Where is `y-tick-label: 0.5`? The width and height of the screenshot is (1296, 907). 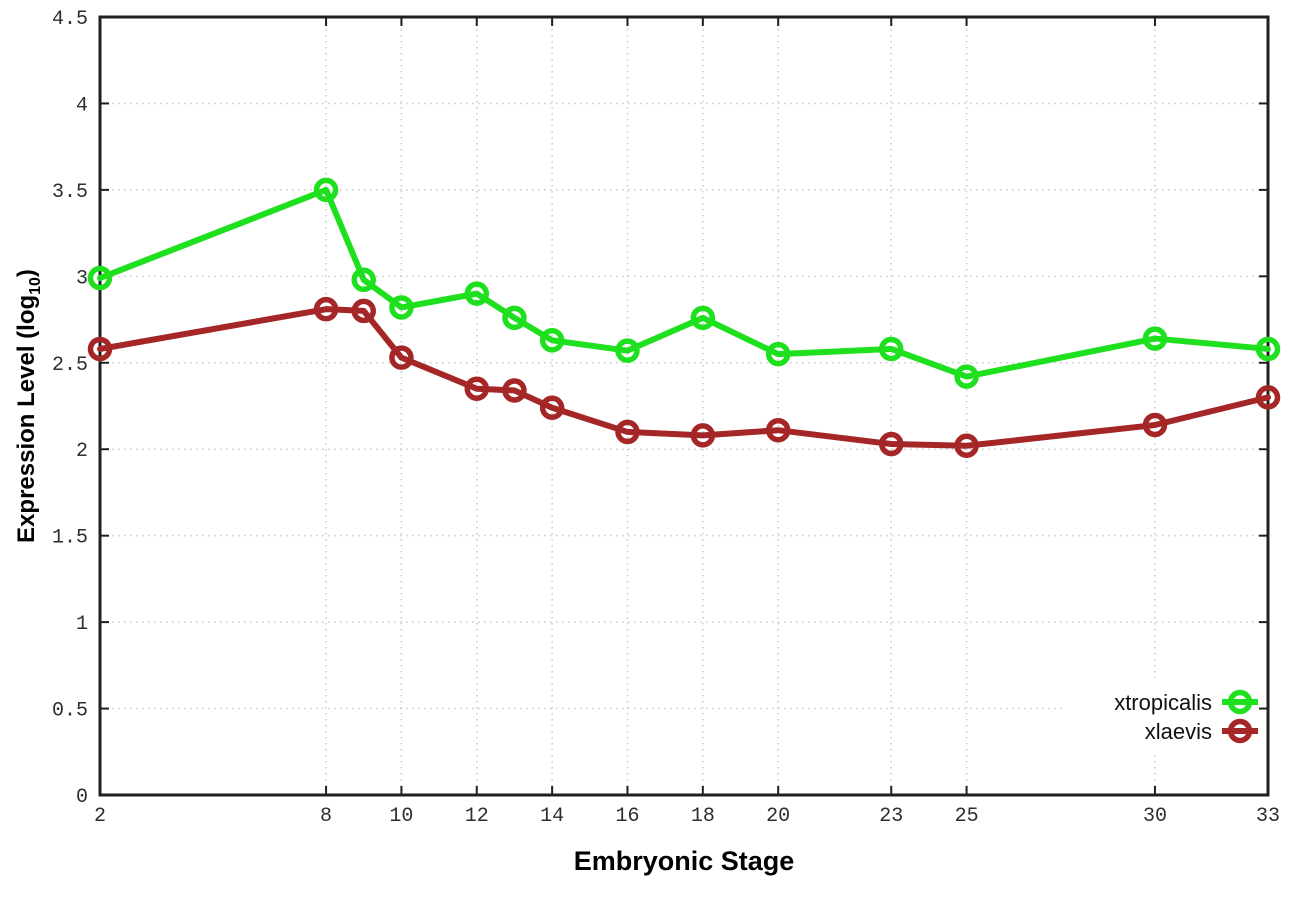
y-tick-label: 0.5 is located at coordinates (70, 711).